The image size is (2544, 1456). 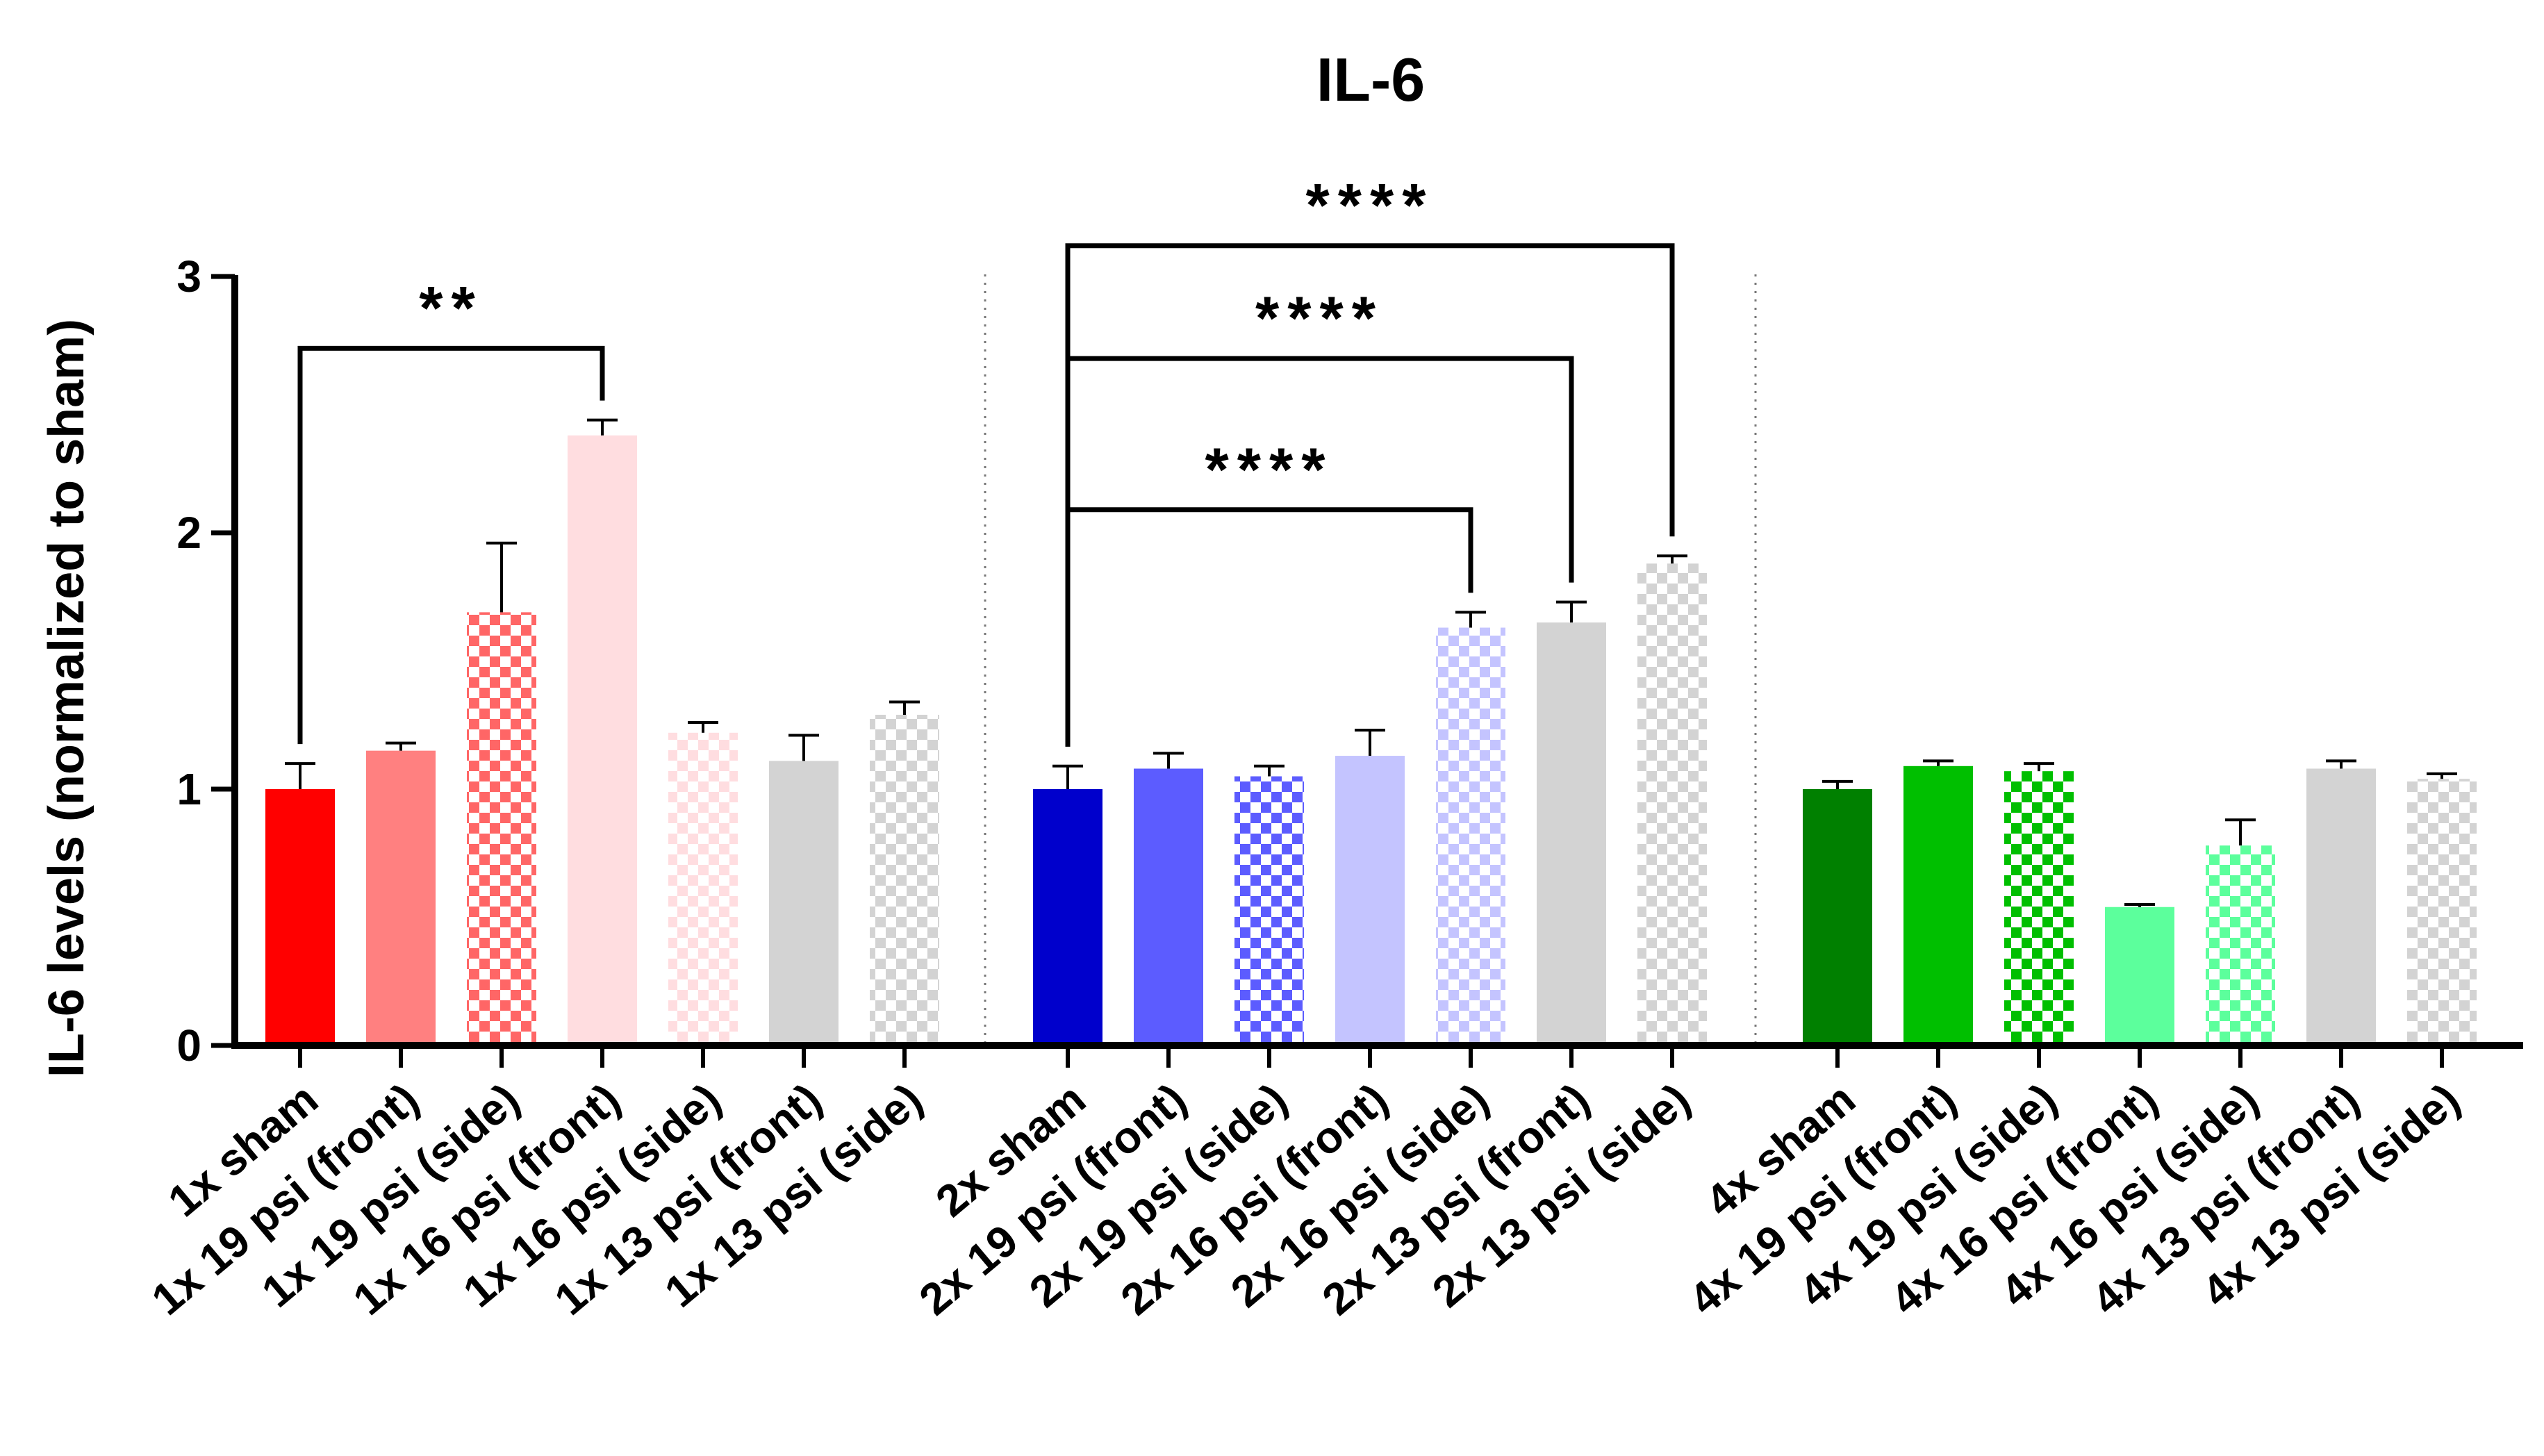 What do you see at coordinates (451, 307) in the screenshot?
I see `significance-label-1: **` at bounding box center [451, 307].